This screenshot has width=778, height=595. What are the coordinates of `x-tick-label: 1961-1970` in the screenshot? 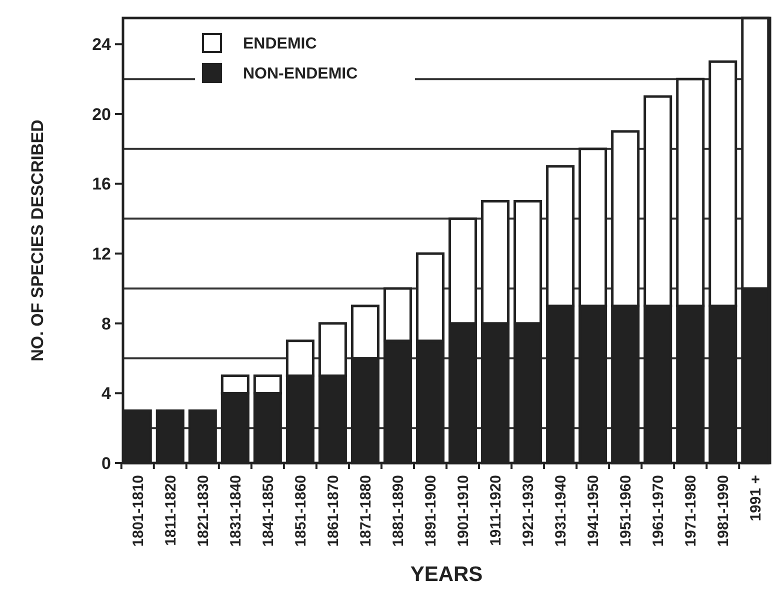 It's located at (659, 511).